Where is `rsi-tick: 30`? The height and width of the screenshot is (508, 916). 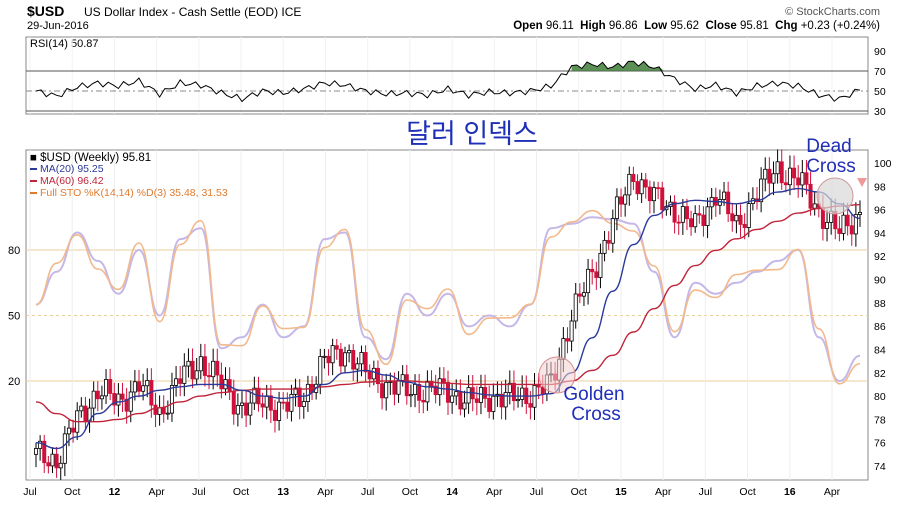 rsi-tick: 30 is located at coordinates (880, 112).